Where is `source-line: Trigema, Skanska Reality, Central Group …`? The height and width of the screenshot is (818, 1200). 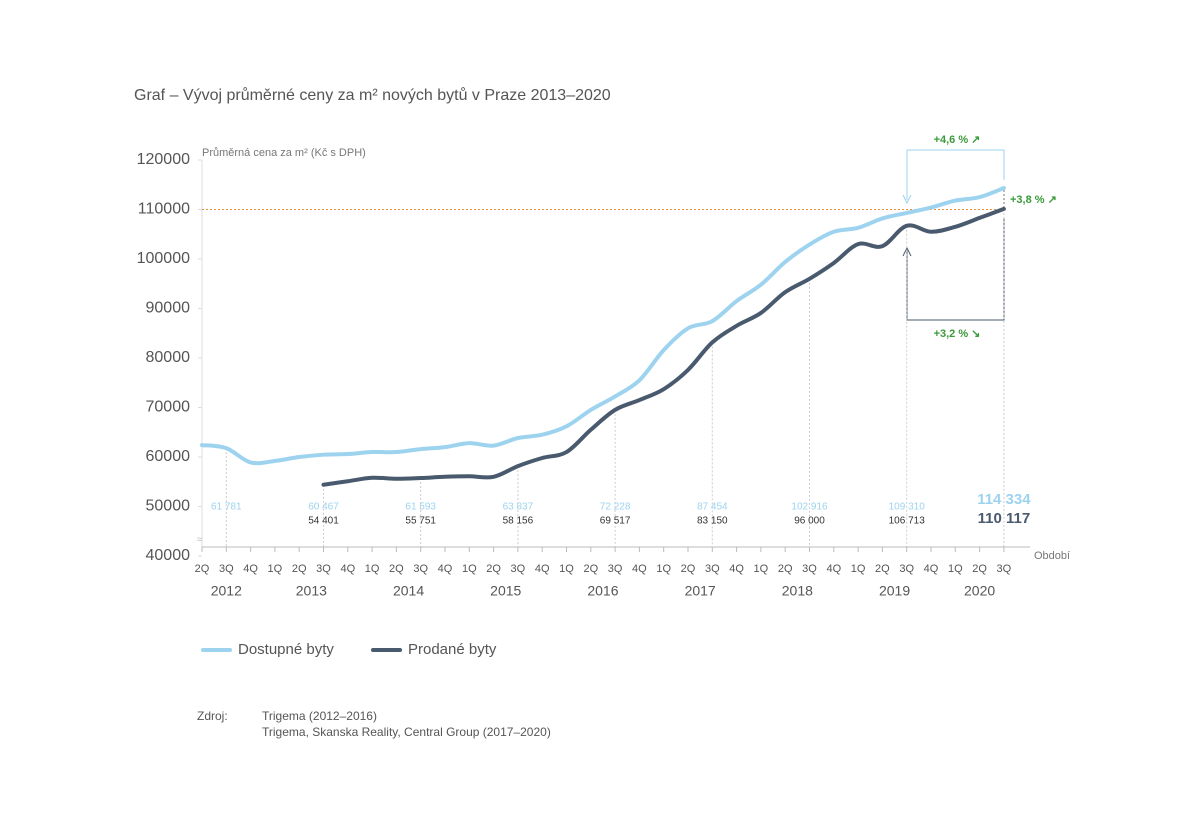 source-line: Trigema, Skanska Reality, Central Group … is located at coordinates (406, 732).